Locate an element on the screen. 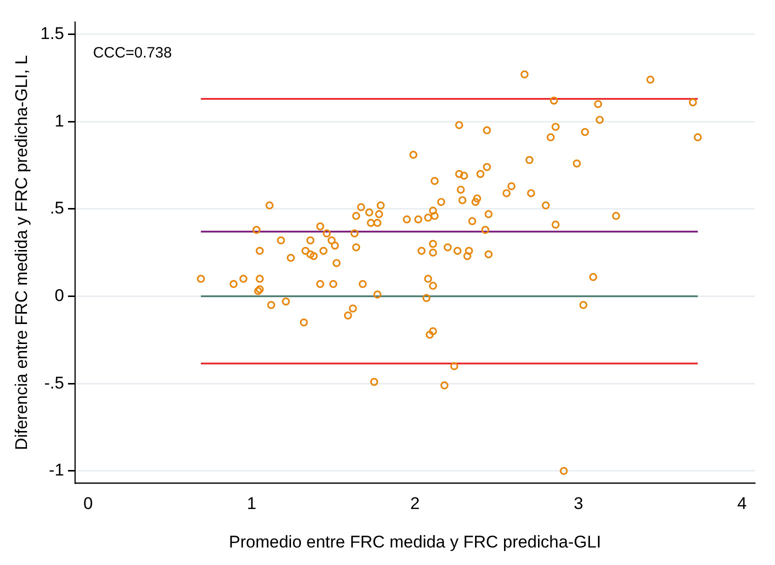 The height and width of the screenshot is (565, 775). x-axis-title: Promedio entre FRC medida y FRC predicha-GLI is located at coordinates (415, 542).